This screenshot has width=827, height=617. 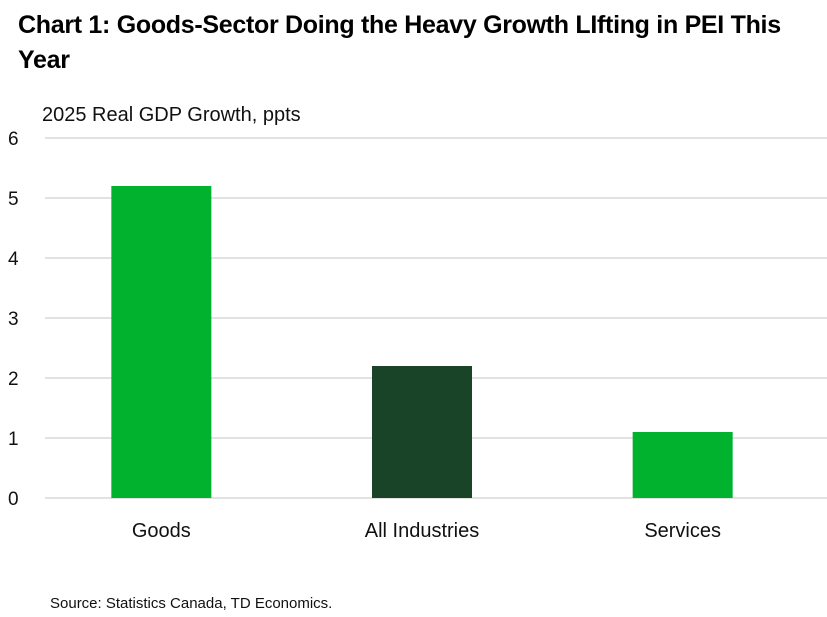 What do you see at coordinates (422, 531) in the screenshot?
I see `x-tick-label: All Industries` at bounding box center [422, 531].